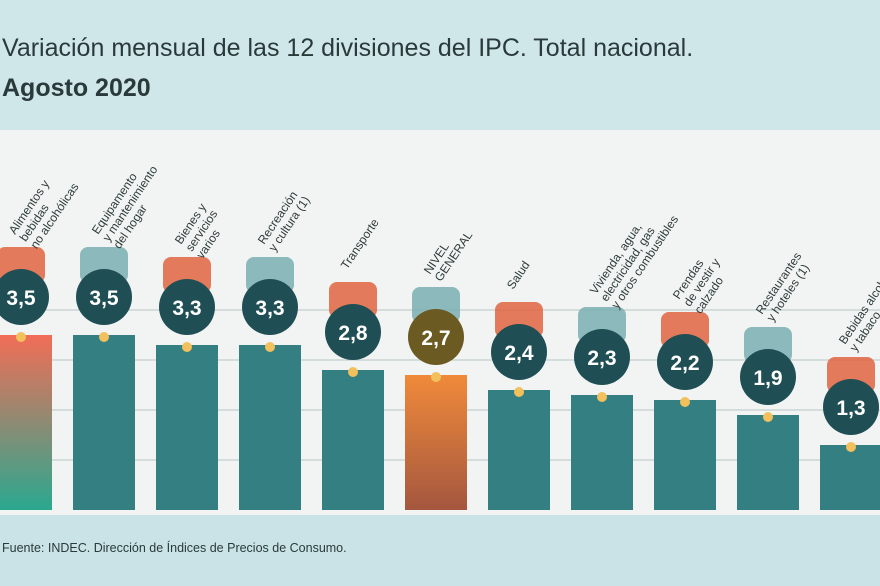 The width and height of the screenshot is (880, 586). I want to click on category-label: Restaurantesy hoteles (1), so click(784, 287).